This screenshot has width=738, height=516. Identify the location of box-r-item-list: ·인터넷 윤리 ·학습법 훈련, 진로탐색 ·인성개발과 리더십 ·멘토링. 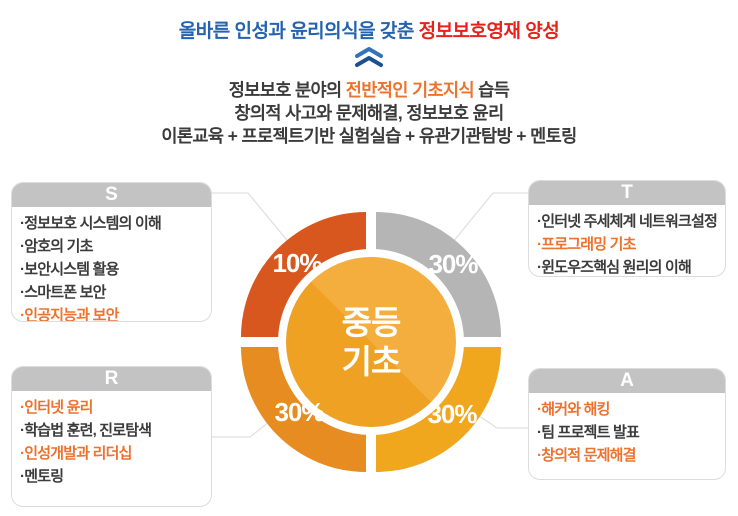
(111, 442).